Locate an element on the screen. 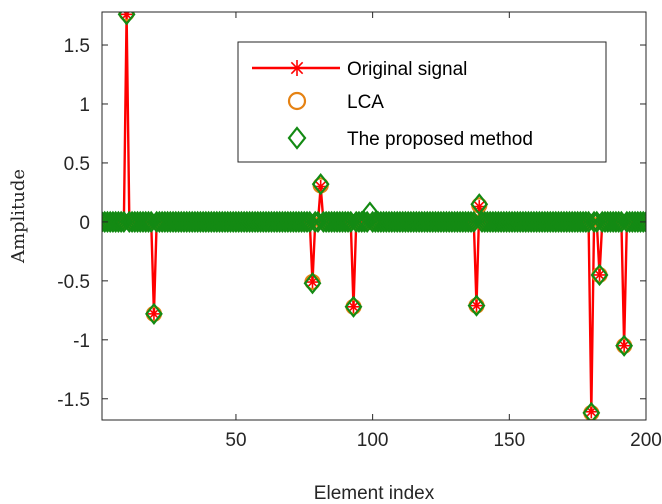 The image size is (662, 504). legend-label-proposed-method: The proposed method is located at coordinates (440, 139).